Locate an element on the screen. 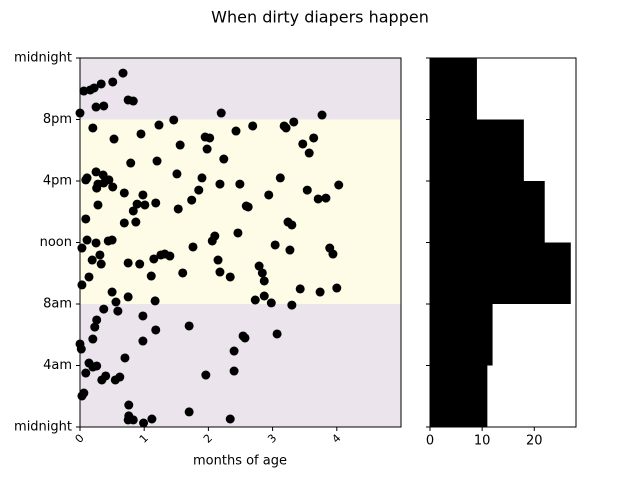  x-tick-label: 20 is located at coordinates (534, 441).